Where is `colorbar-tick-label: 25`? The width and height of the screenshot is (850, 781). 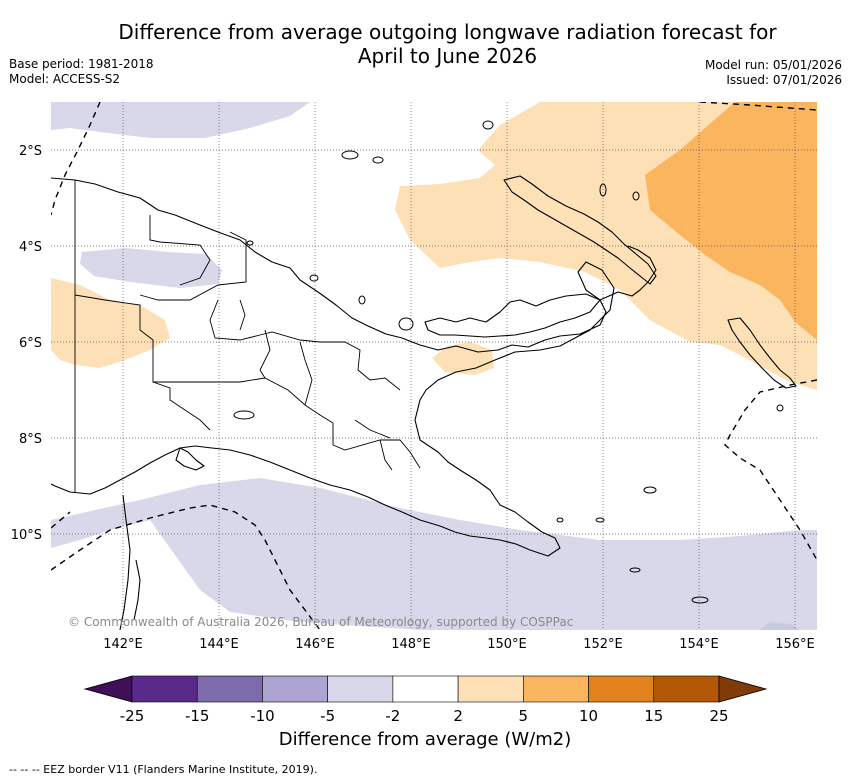 colorbar-tick-label: 25 is located at coordinates (718, 716).